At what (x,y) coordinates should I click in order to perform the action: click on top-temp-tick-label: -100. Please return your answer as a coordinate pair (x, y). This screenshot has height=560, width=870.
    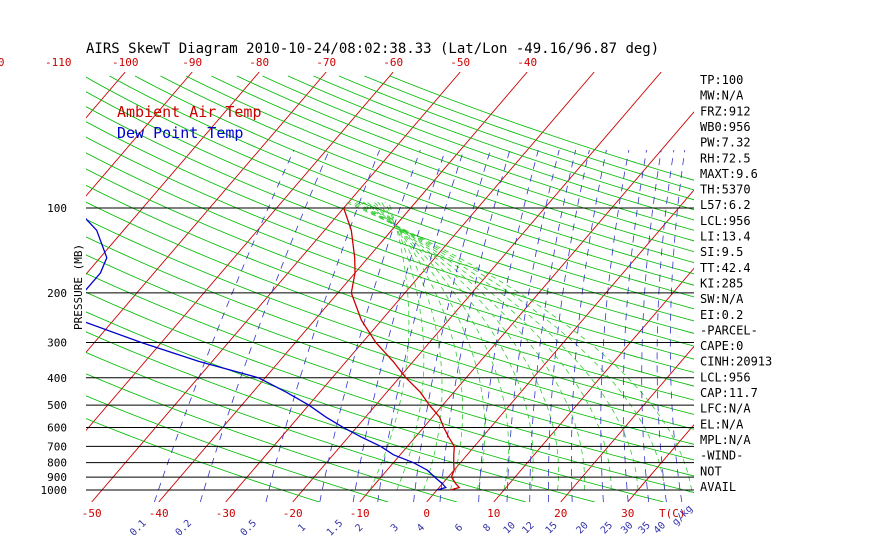
    Looking at the image, I should click on (125, 62).